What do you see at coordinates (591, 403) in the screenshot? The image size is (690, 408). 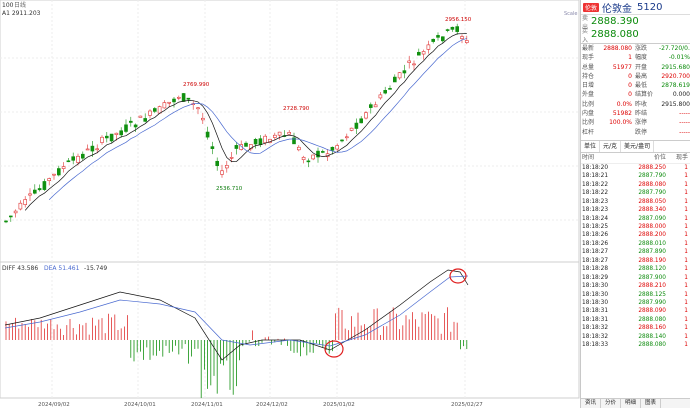 I see `footer-tab: 资讯` at bounding box center [591, 403].